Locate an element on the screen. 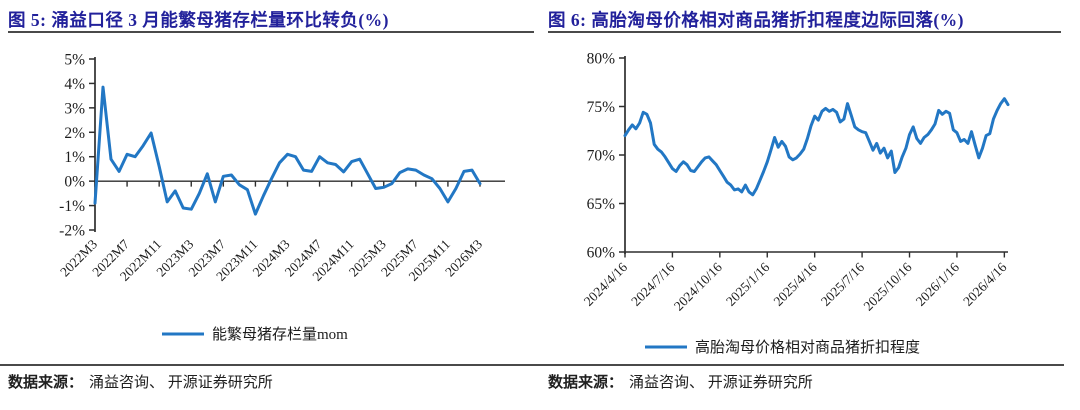 The width and height of the screenshot is (1080, 410). figure6-source-label: 数据来源： is located at coordinates (586, 383).